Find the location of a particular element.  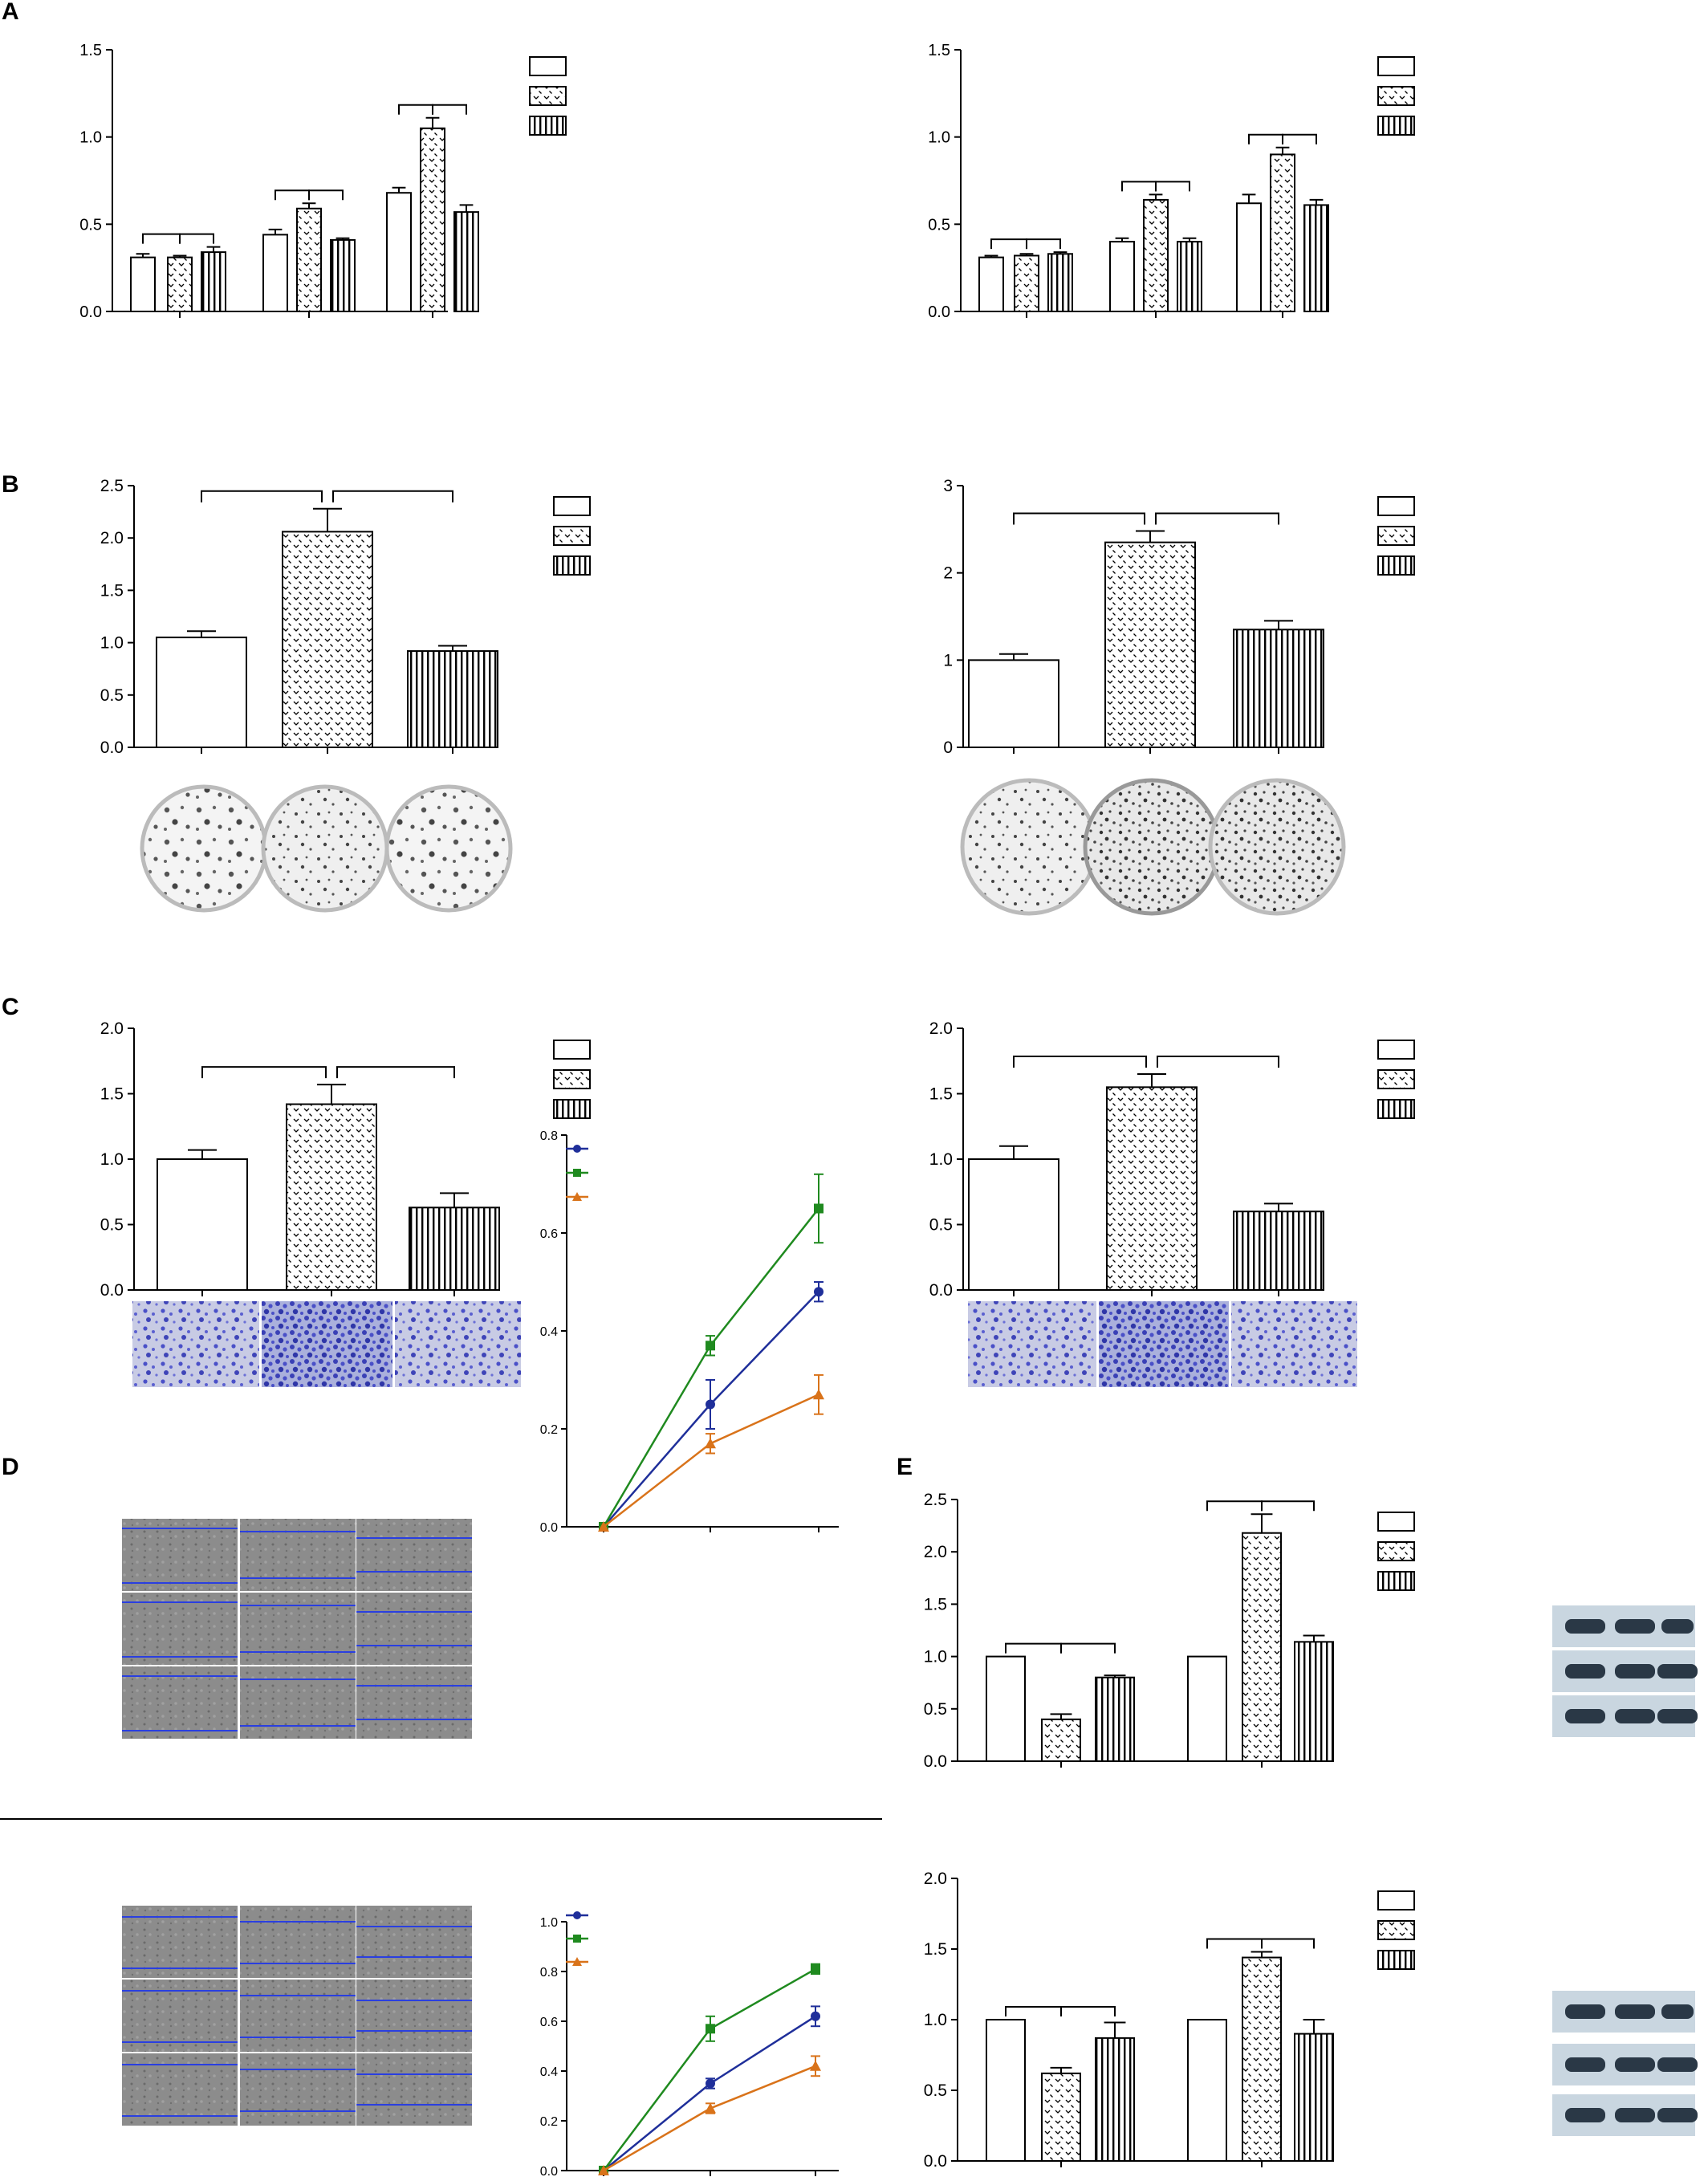

panel-label-a: A is located at coordinates (11, 12).